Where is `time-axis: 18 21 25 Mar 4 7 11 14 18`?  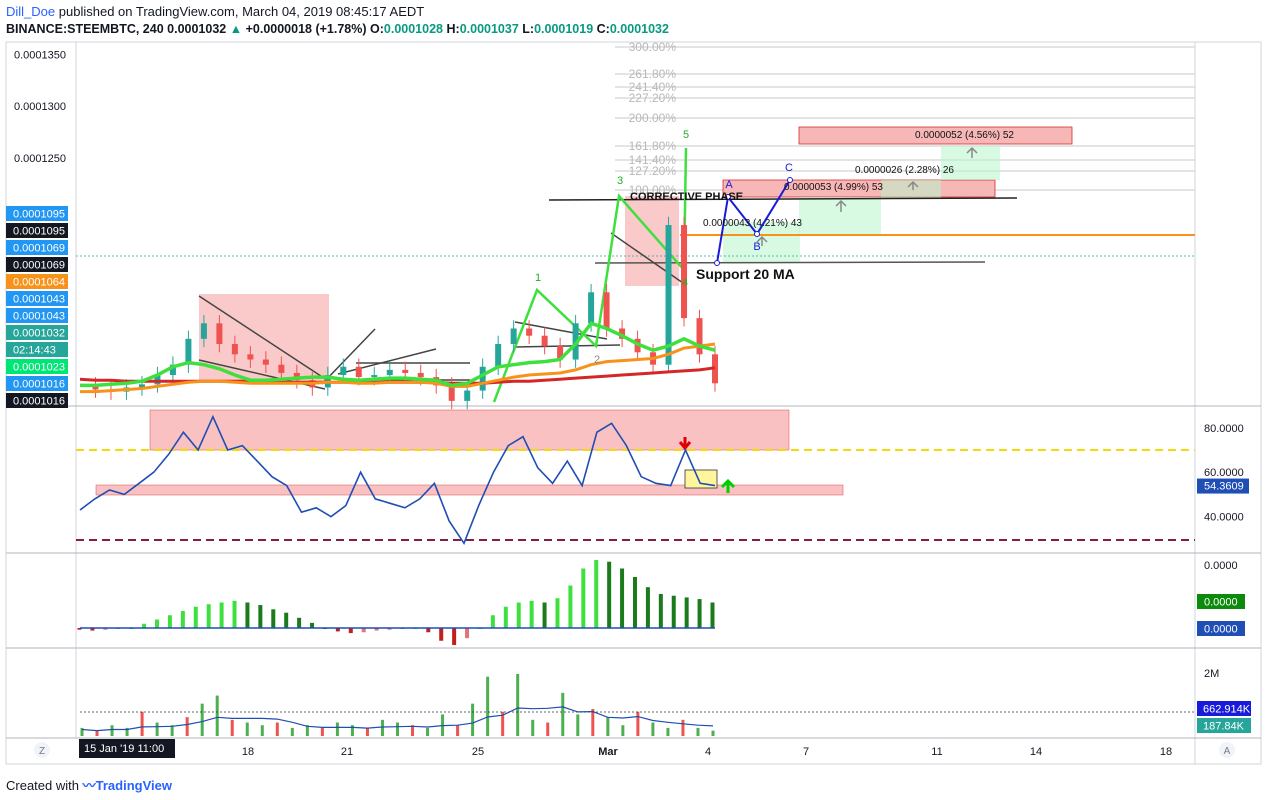
time-axis: 18 21 25 Mar 4 7 11 14 18 is located at coordinates (707, 752).